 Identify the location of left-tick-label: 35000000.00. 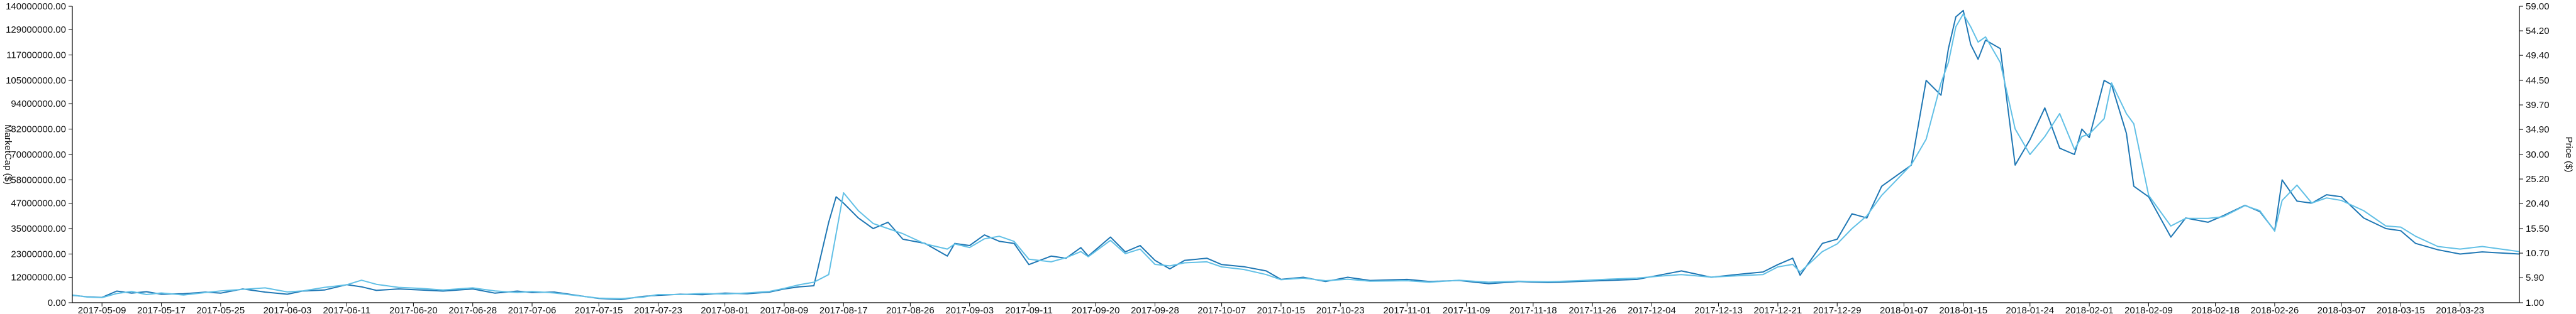
(38, 229).